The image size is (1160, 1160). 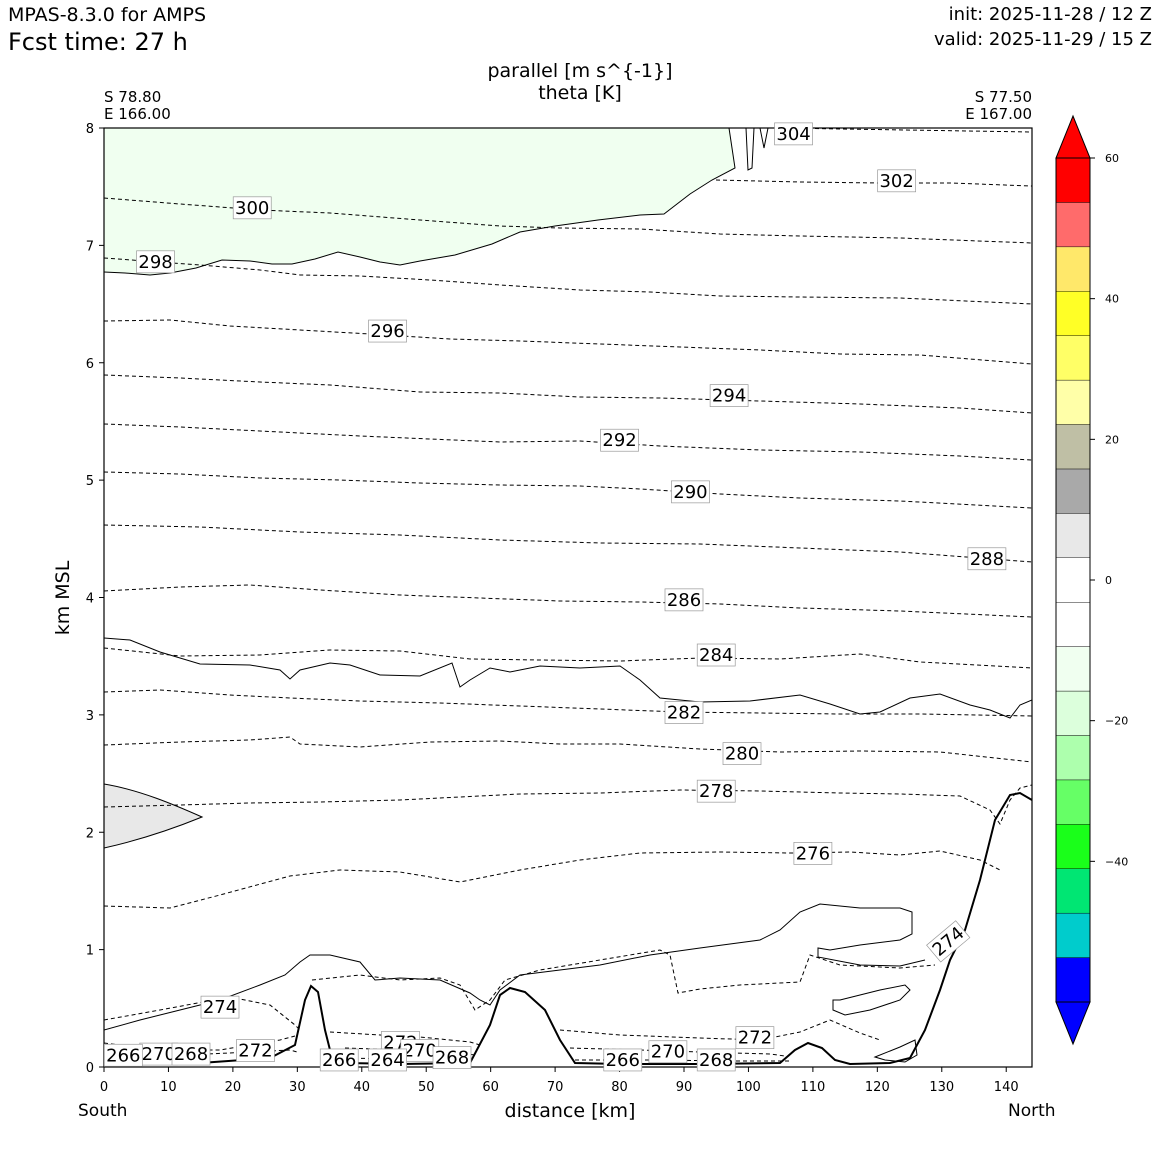 I want to click on y-tick-label: 7, so click(x=90, y=246).